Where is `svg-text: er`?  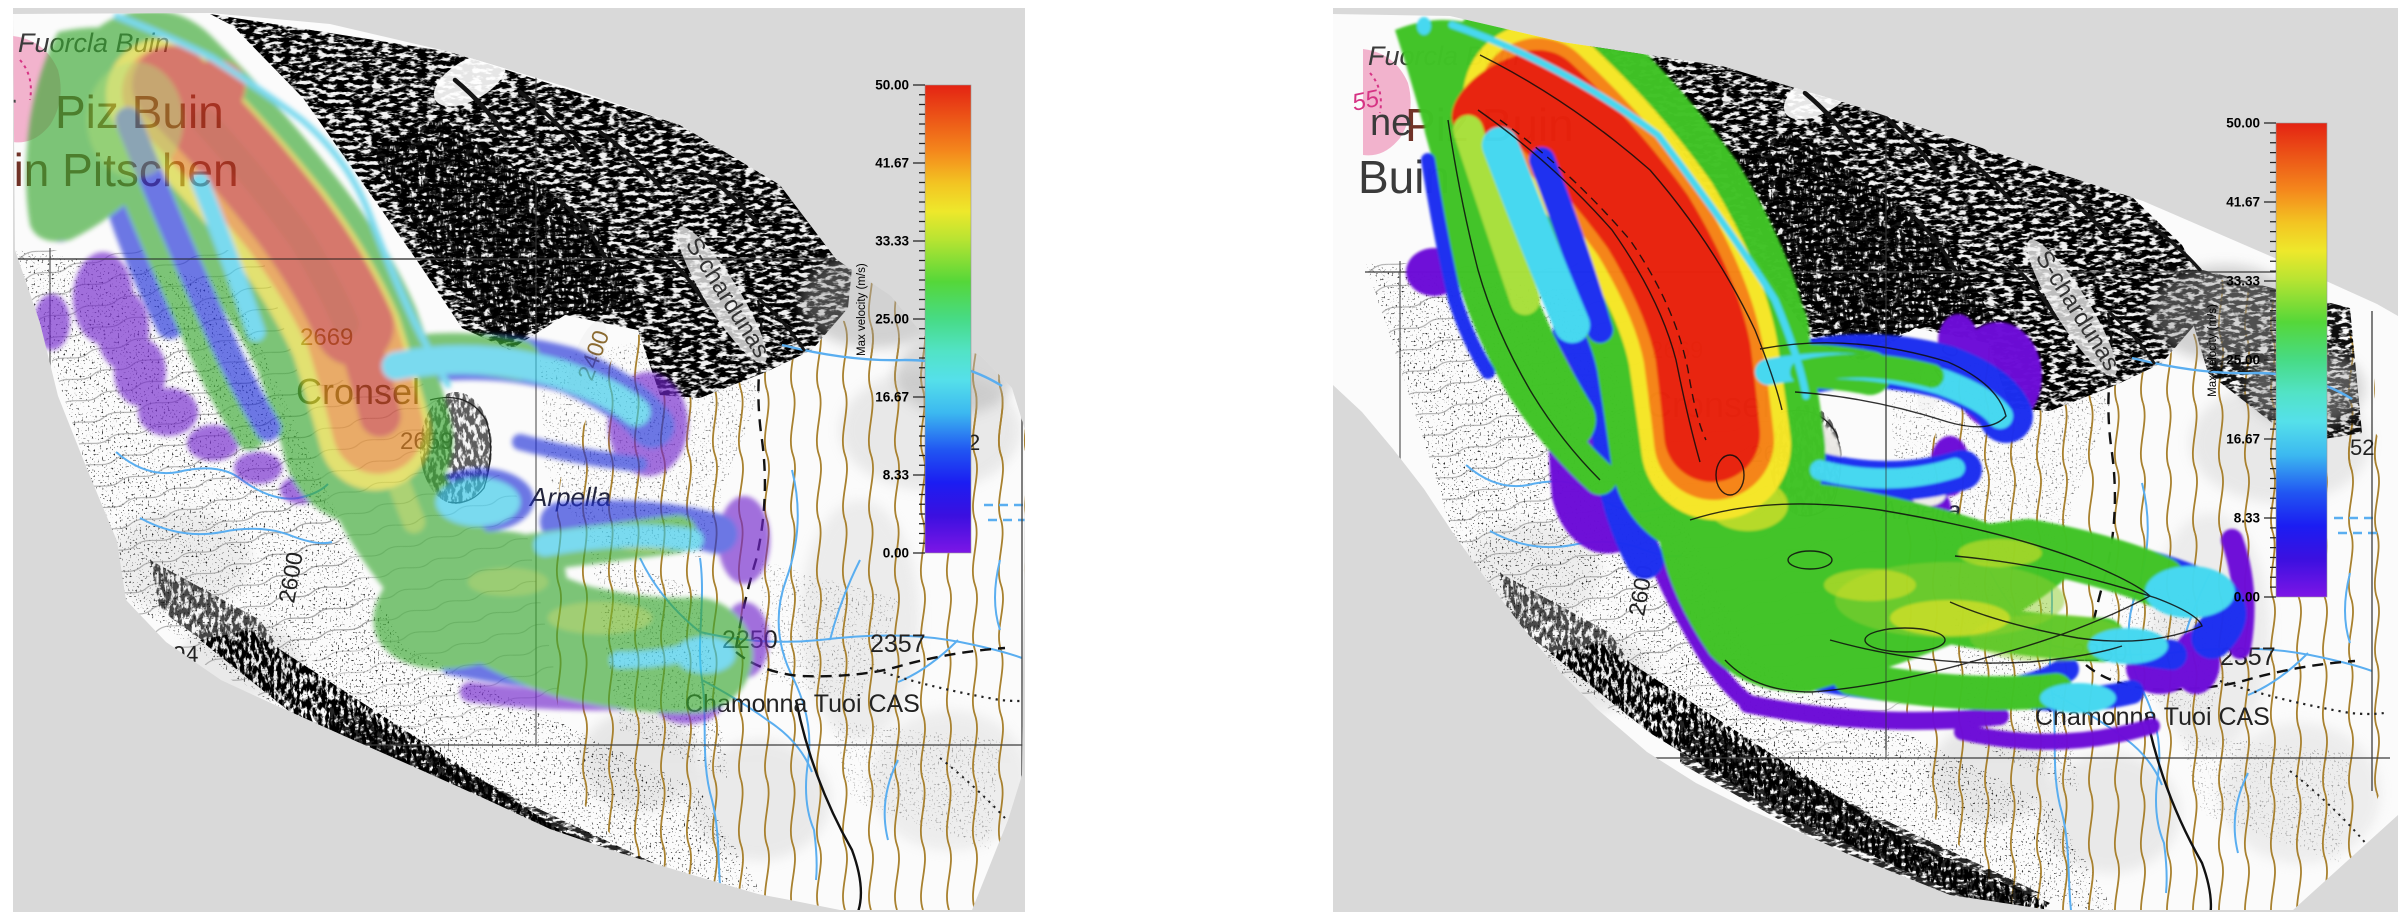 svg-text: er is located at coordinates (8, 107).